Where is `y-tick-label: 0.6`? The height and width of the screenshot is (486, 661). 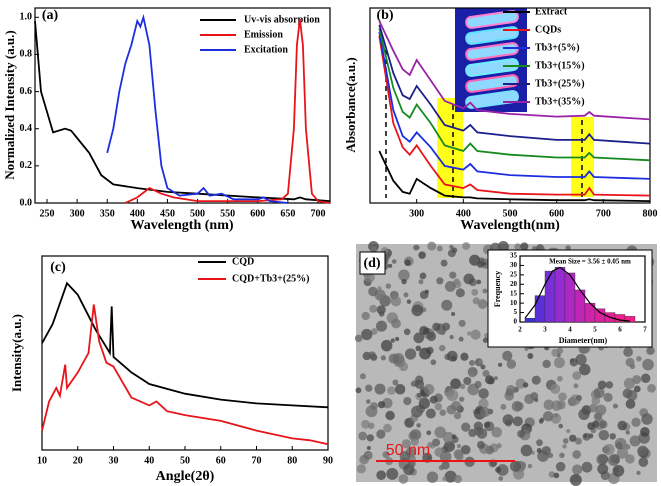
y-tick-label: 0.6 is located at coordinates (26, 91).